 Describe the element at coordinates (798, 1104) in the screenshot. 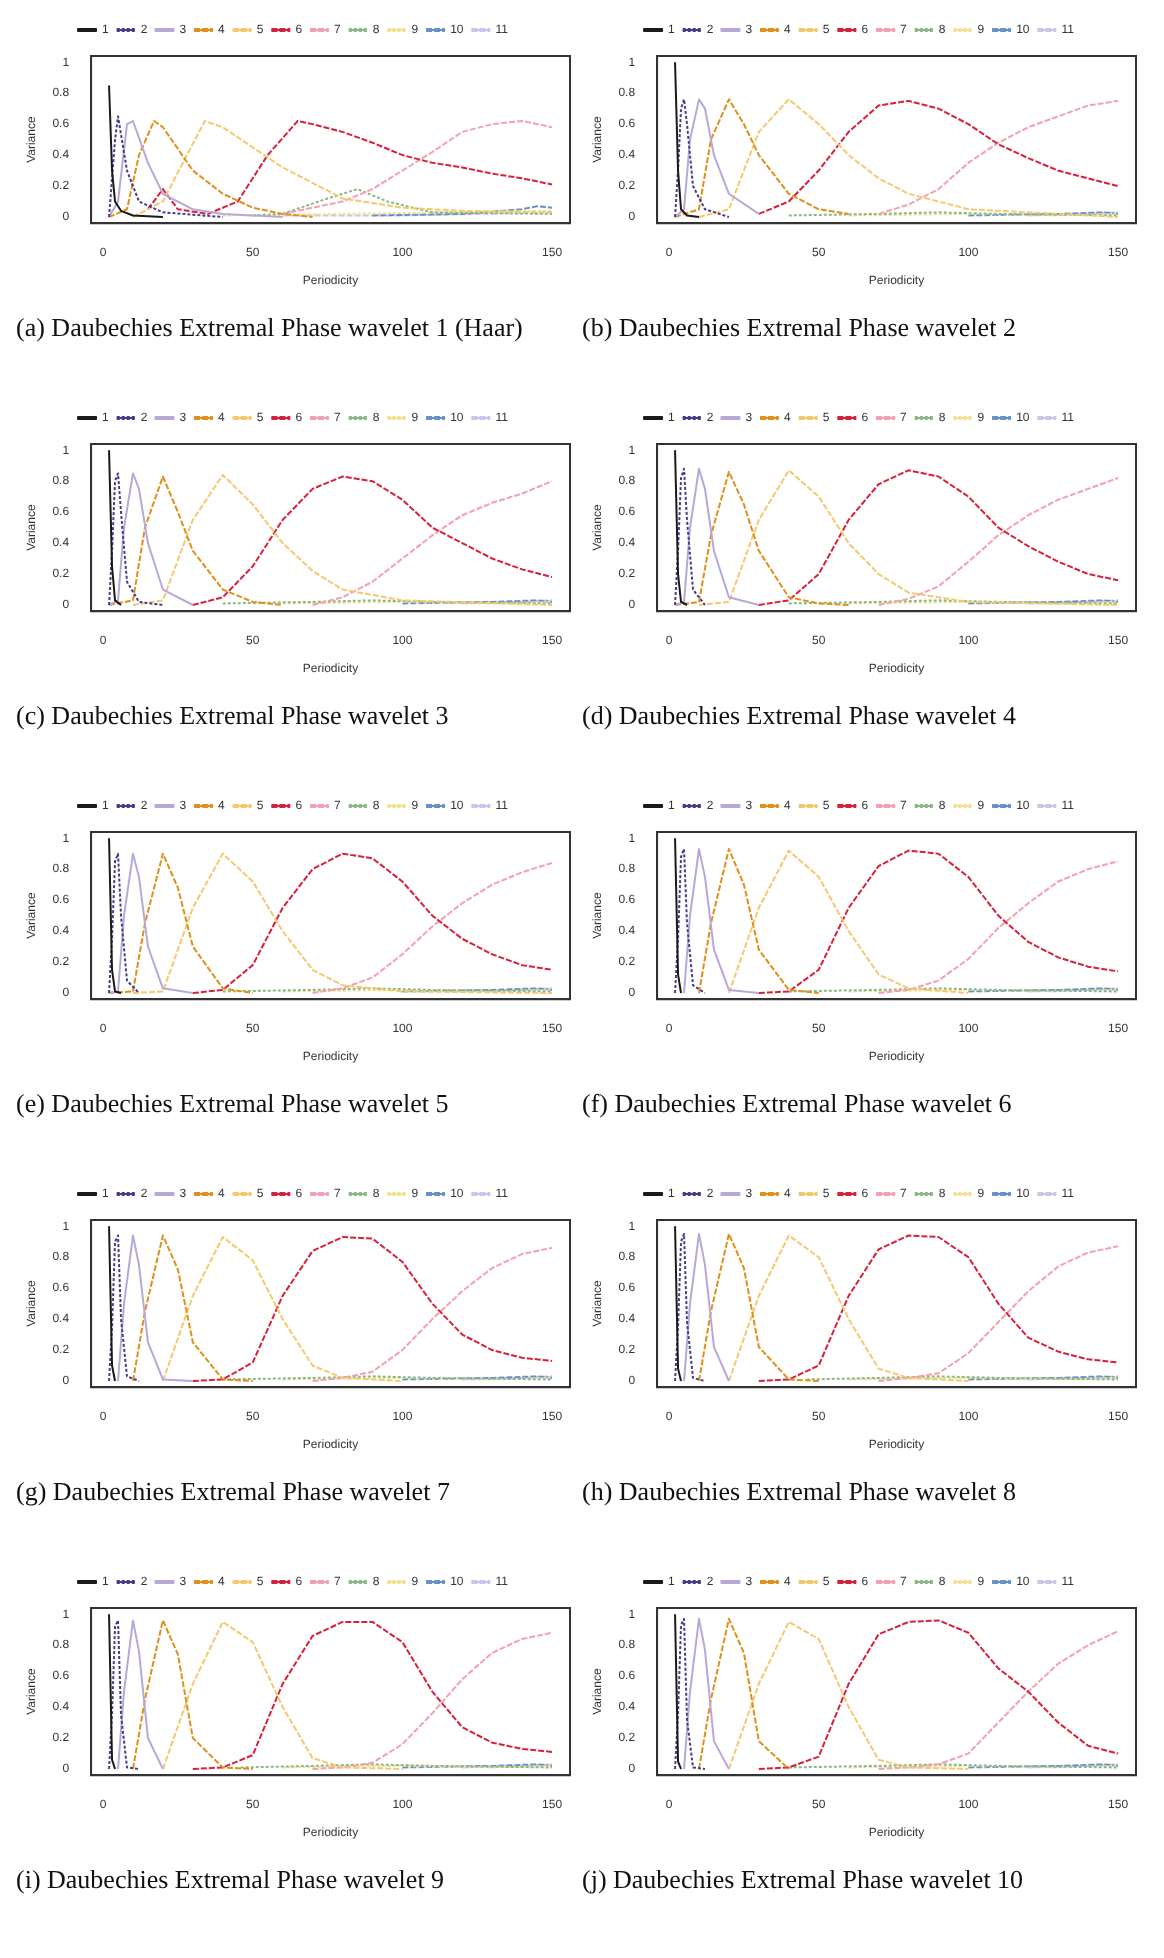

I see `text: (f) Daubechies Extremal Phase wavelet 6` at that location.